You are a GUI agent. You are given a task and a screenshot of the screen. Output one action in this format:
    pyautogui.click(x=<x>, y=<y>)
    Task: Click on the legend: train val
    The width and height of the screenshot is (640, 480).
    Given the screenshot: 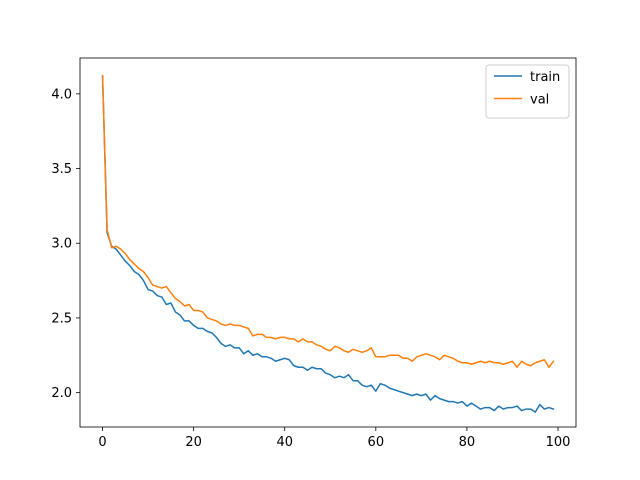 What is the action you would take?
    pyautogui.click(x=527, y=91)
    